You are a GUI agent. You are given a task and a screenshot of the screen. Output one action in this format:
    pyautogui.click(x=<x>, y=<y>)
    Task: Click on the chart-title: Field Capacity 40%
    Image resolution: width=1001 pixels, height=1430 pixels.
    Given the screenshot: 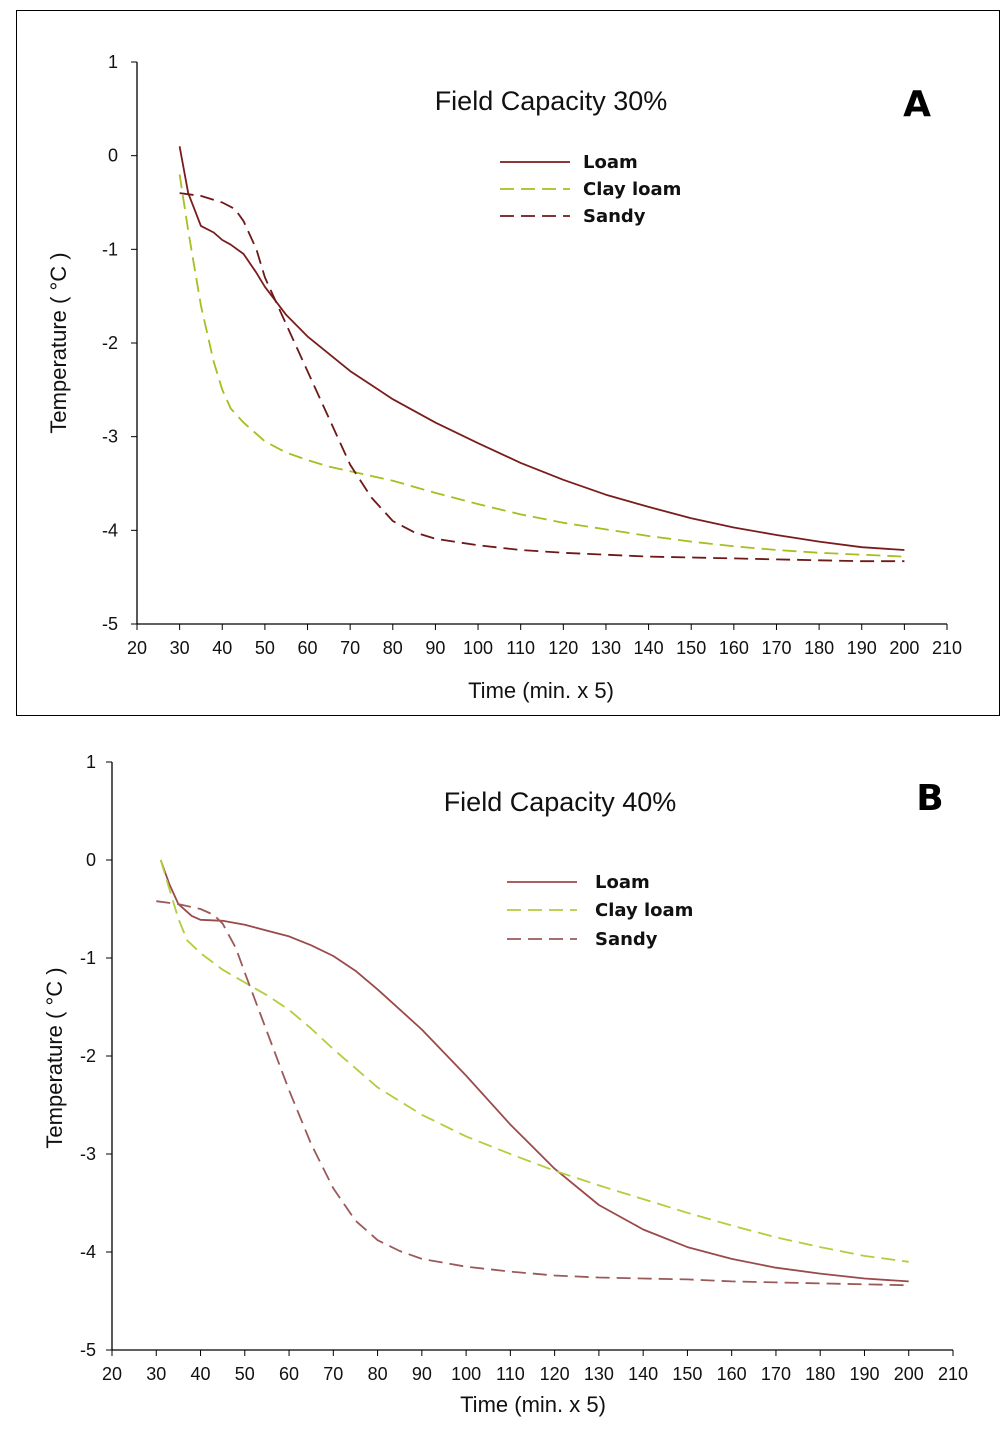 What is the action you would take?
    pyautogui.click(x=560, y=802)
    